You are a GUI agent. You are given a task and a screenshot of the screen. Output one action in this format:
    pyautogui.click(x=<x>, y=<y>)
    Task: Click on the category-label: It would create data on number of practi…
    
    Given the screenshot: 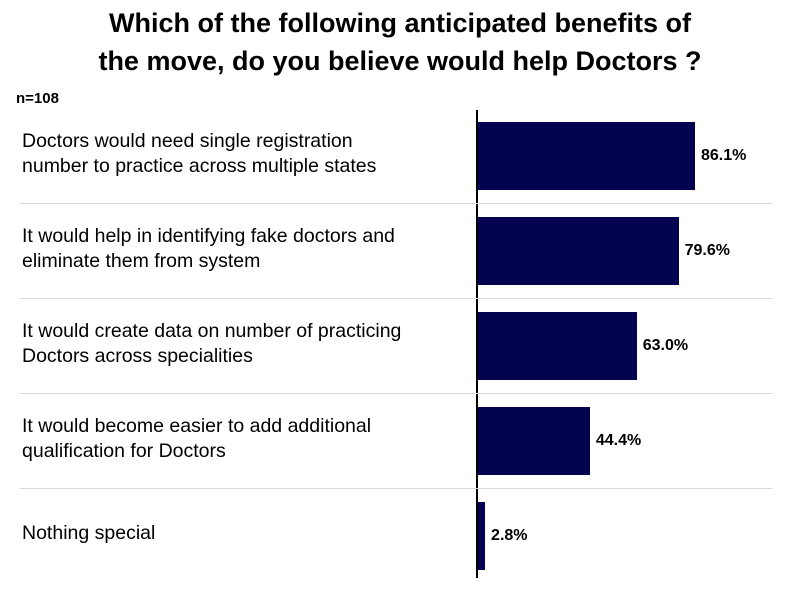 What is the action you would take?
    pyautogui.click(x=212, y=343)
    